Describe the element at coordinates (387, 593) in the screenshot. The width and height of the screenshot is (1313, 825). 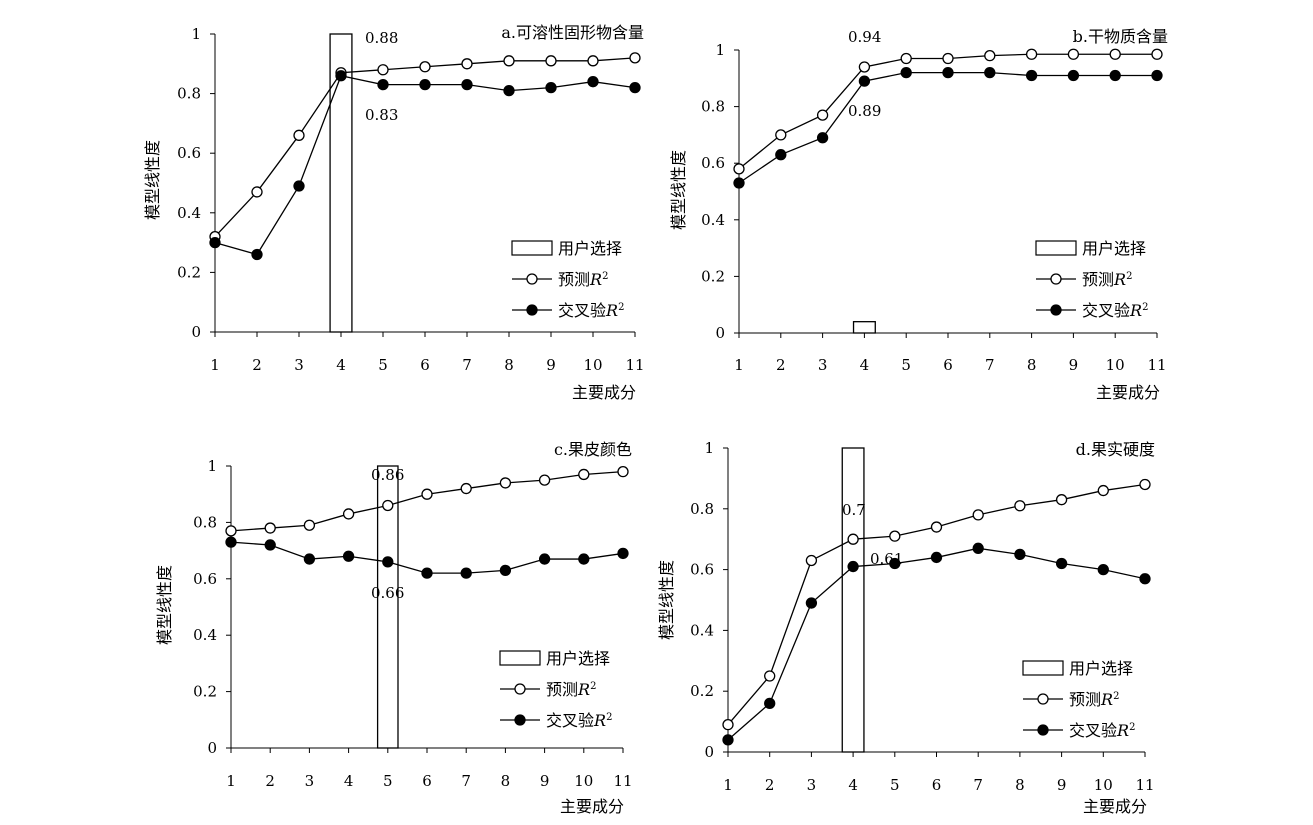
I see `data-annotation: 0.66` at that location.